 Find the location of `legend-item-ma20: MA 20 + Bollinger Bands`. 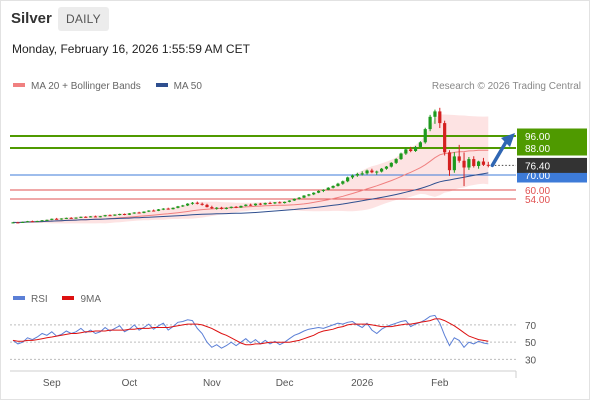

legend-item-ma20: MA 20 + Bollinger Bands is located at coordinates (78, 86).